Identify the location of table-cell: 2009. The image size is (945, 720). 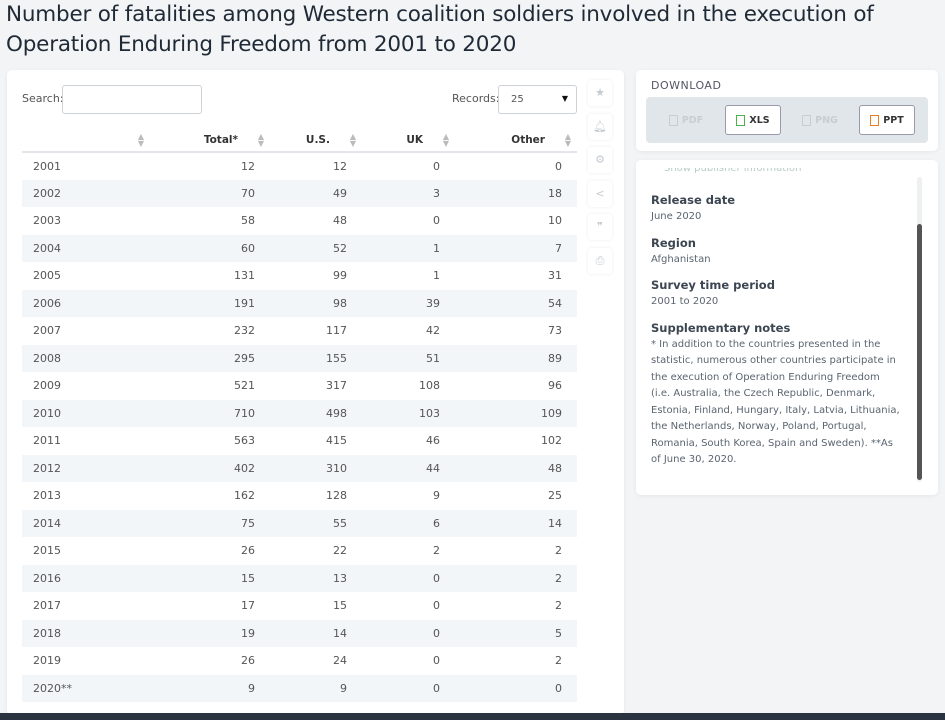
(86, 386).